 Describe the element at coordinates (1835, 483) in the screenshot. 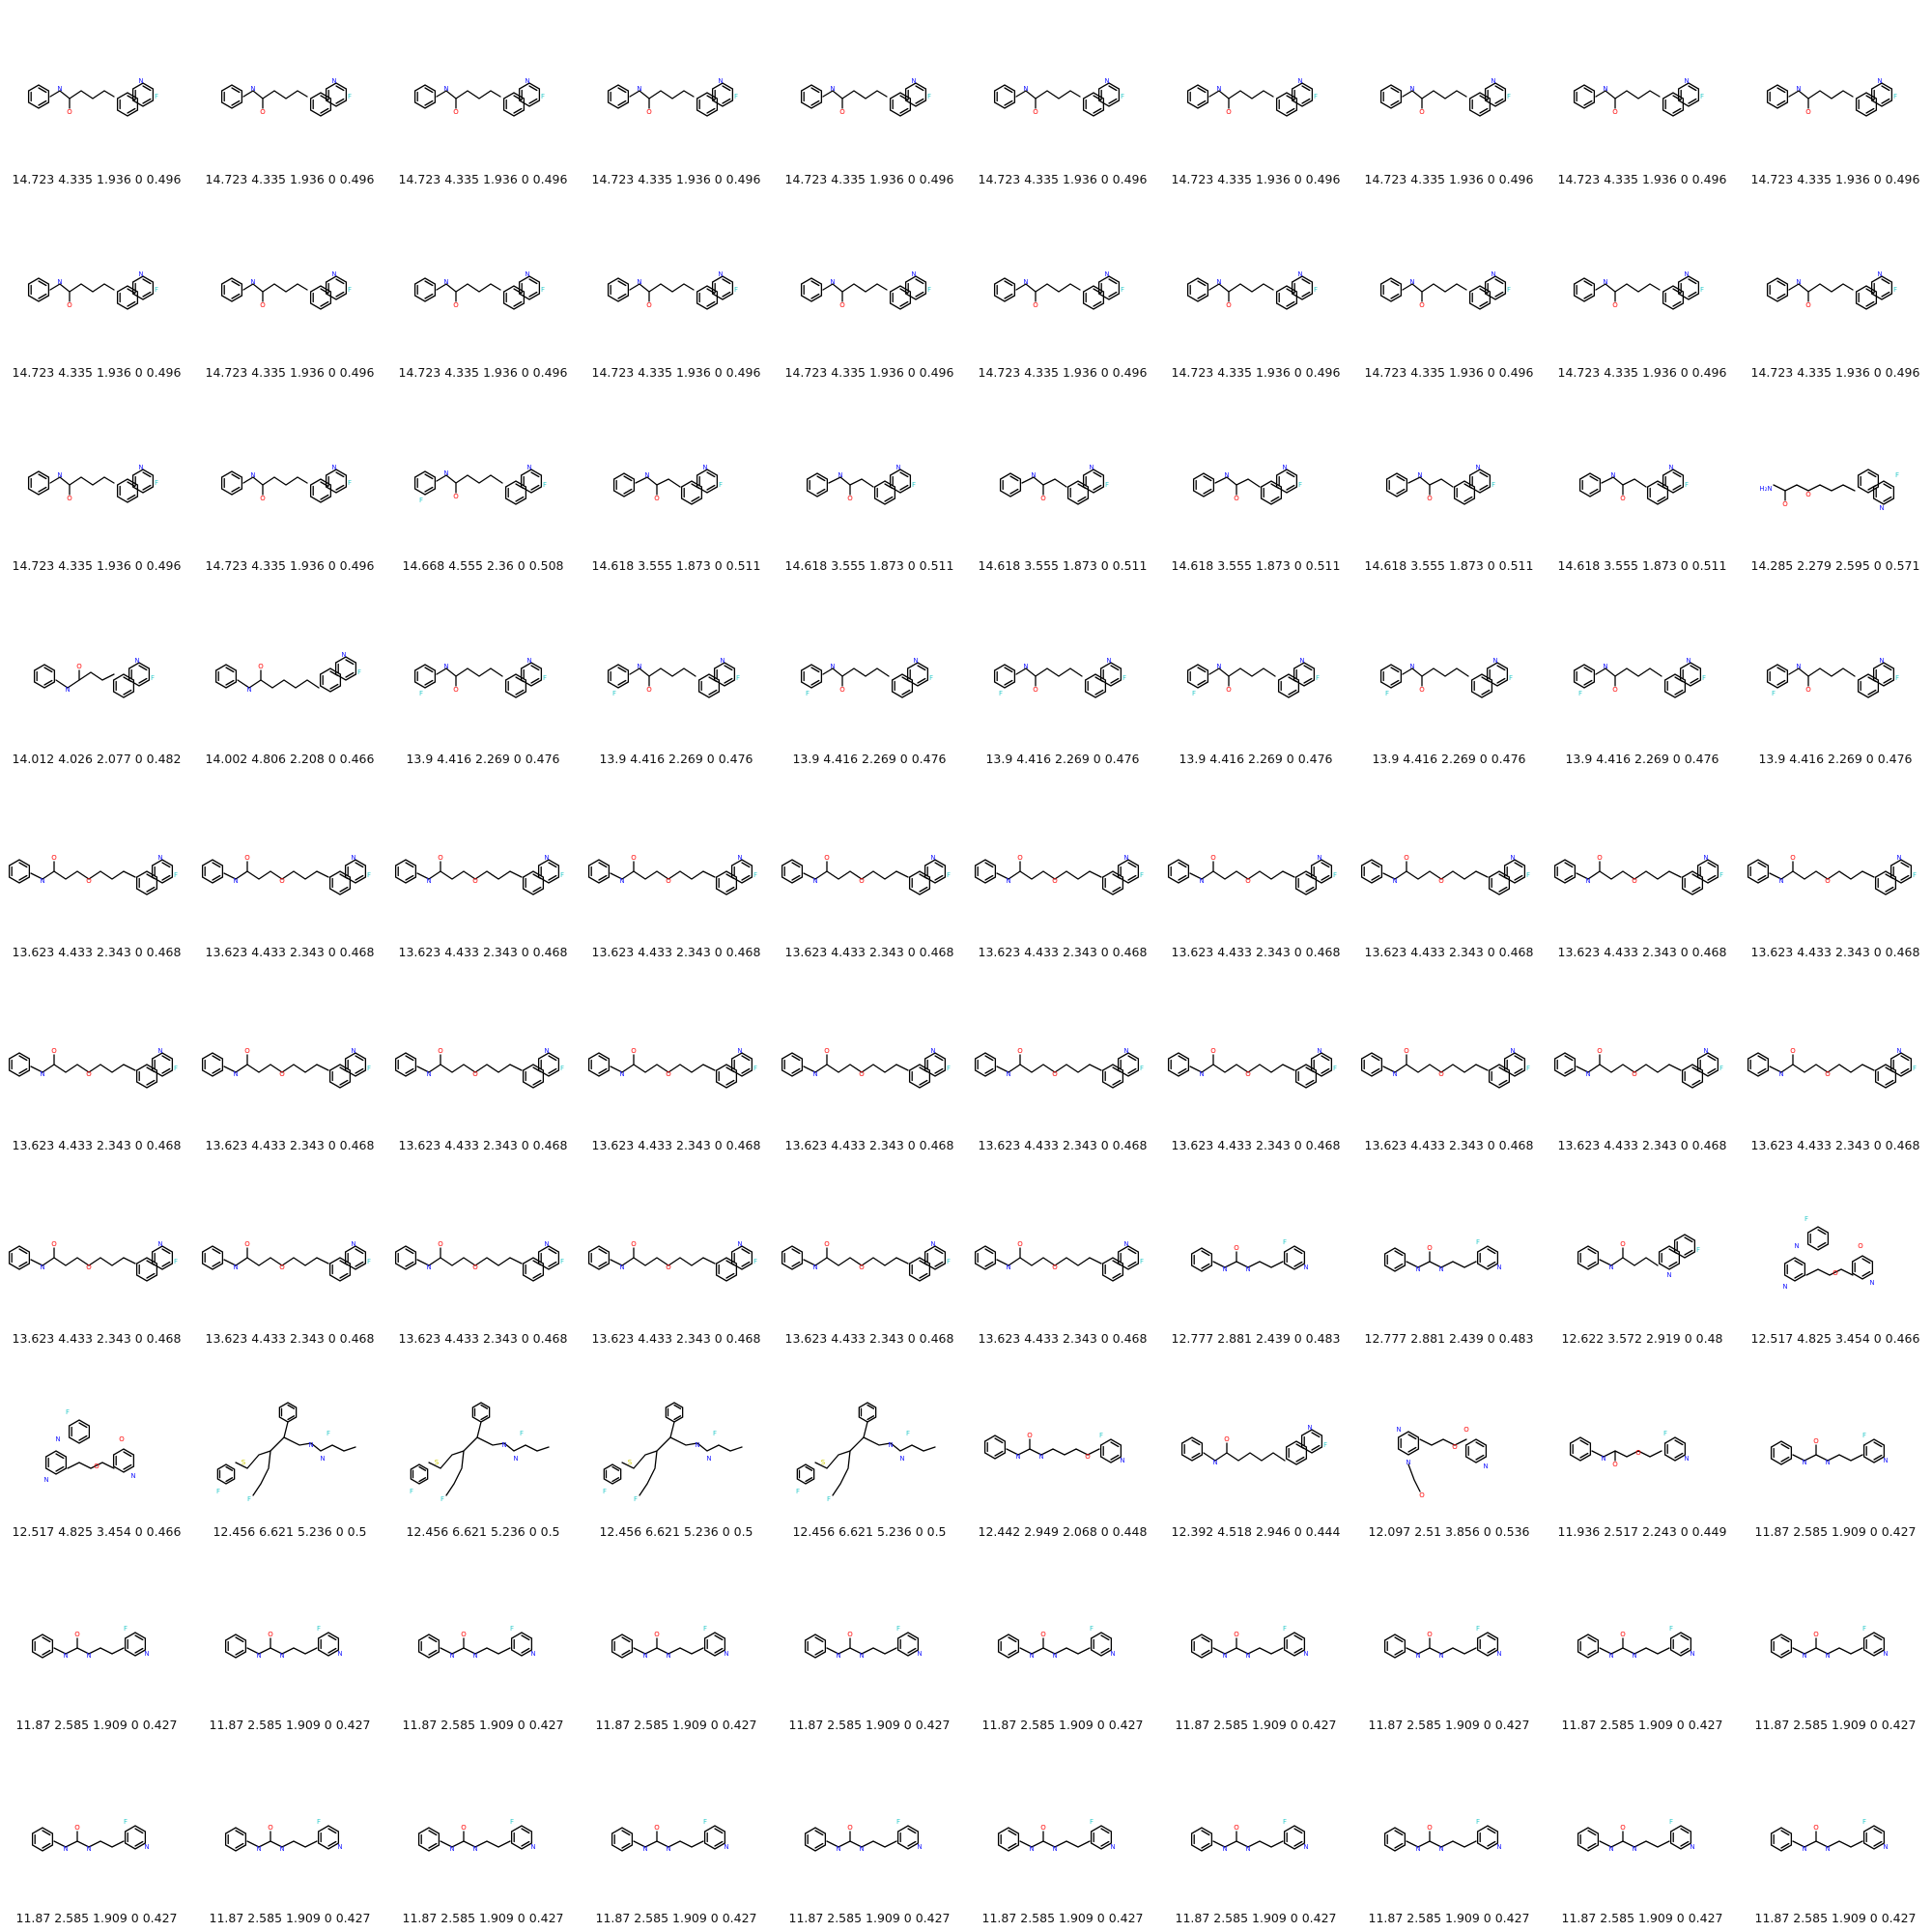

I see `molecule-cell: H₂N O O F N 14.285 2.279 2.595 0 0.571` at that location.